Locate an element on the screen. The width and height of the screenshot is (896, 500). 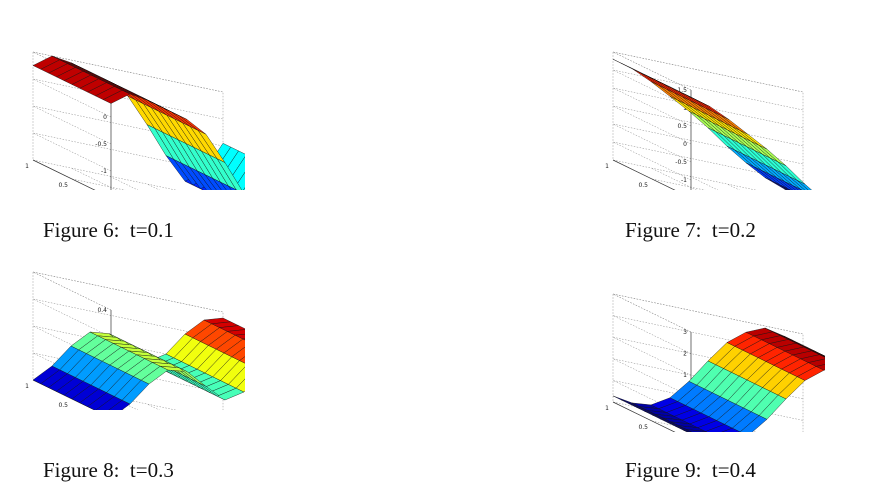
surface-plot-figure-6: 0.50-0.5-1-1.500.20.40.60.8110.50 is located at coordinates (125, 110).